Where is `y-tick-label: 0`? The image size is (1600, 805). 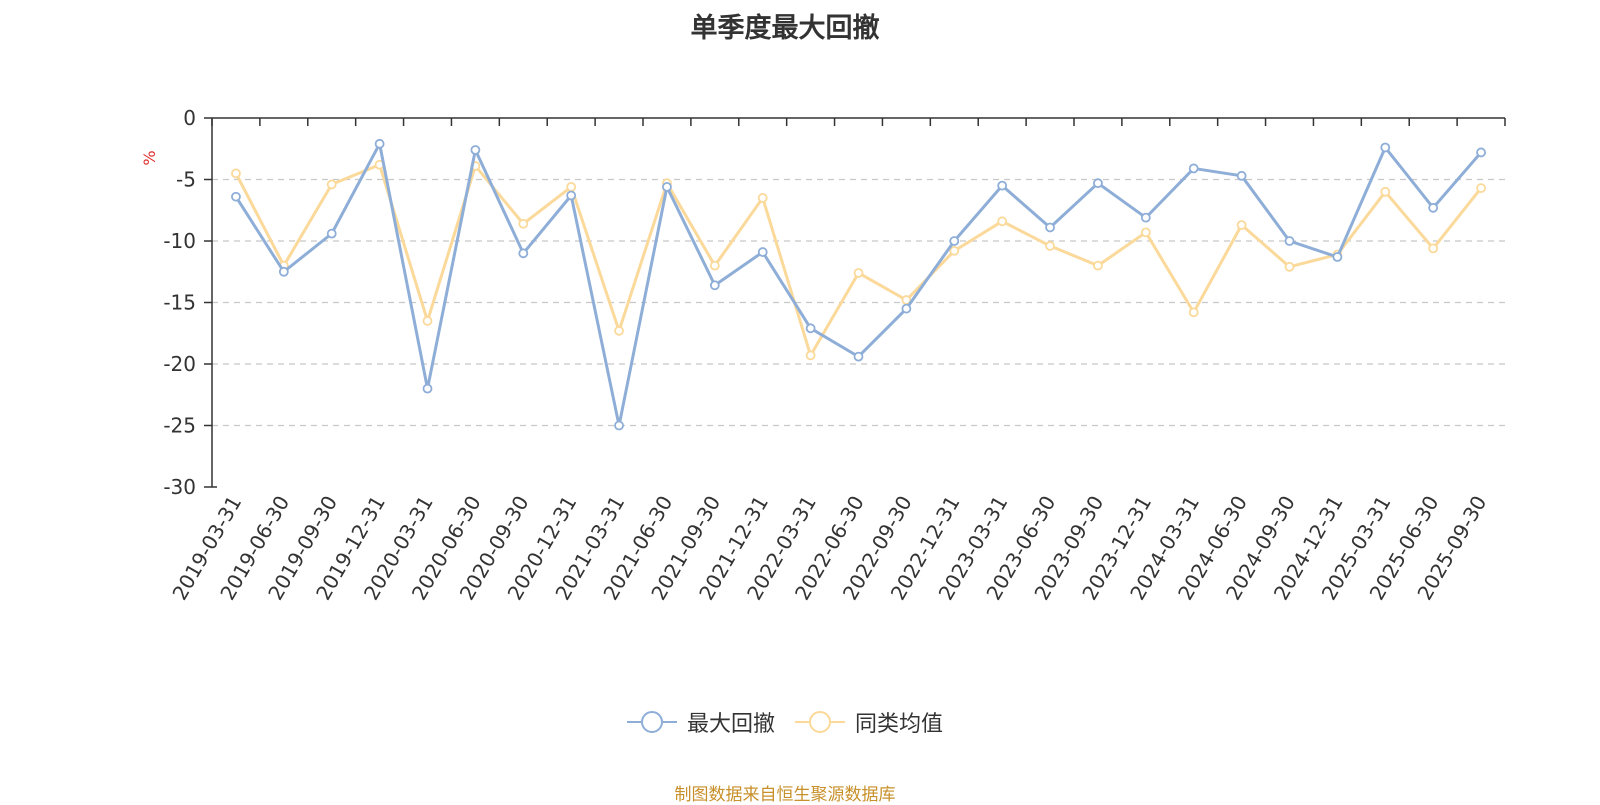 y-tick-label: 0 is located at coordinates (189, 118).